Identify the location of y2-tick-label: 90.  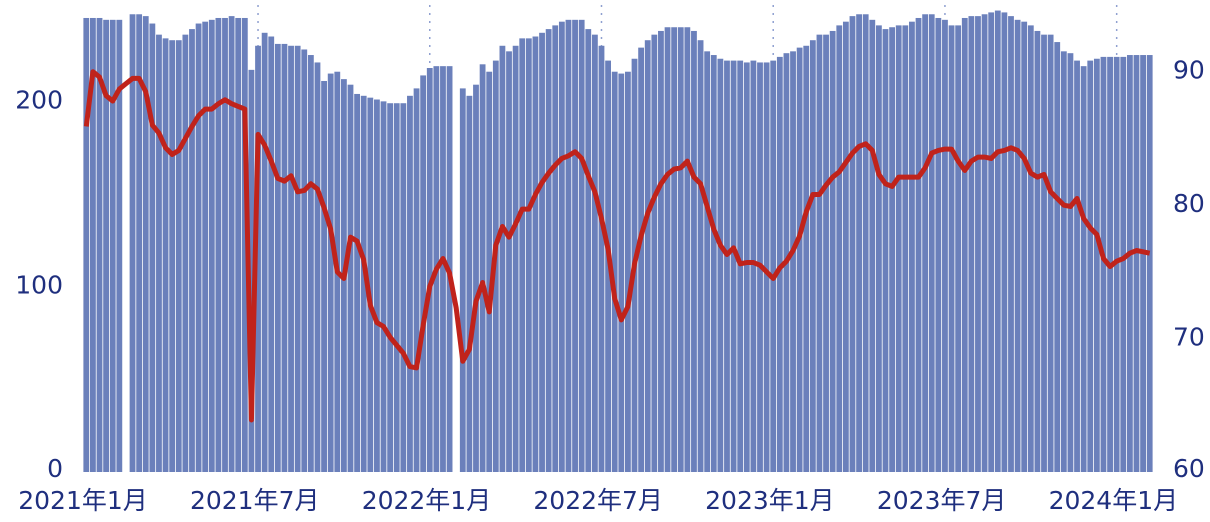
(1189, 70).